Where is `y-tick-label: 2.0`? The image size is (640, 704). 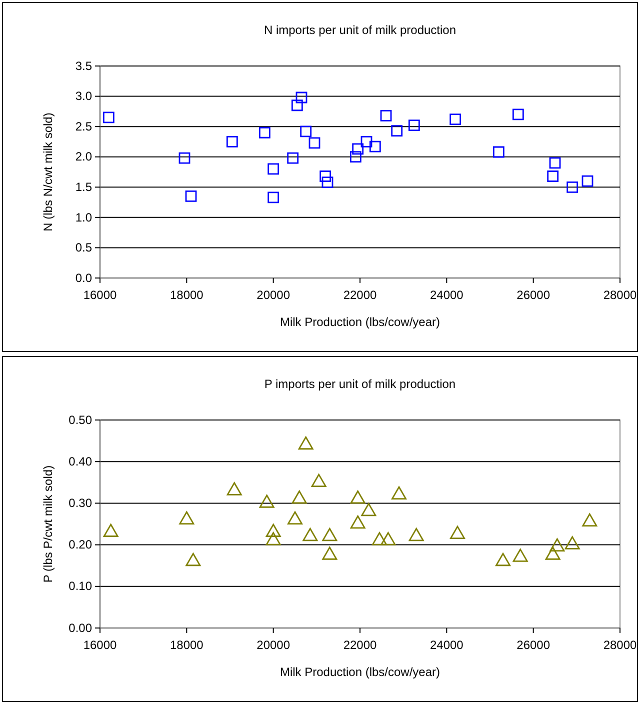
y-tick-label: 2.0 is located at coordinates (83, 157).